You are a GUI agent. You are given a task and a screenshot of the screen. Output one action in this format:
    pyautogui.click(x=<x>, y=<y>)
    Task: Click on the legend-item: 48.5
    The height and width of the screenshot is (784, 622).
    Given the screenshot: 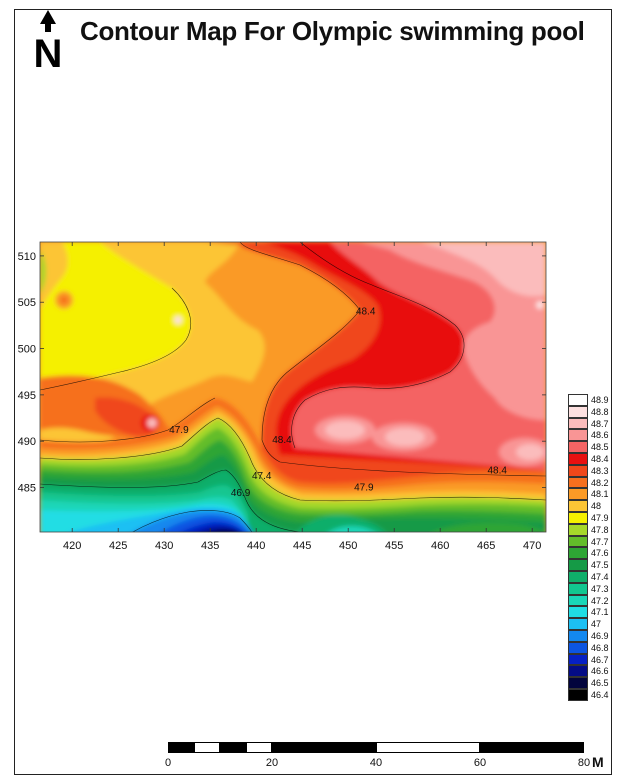 What is the action you would take?
    pyautogui.click(x=593, y=447)
    